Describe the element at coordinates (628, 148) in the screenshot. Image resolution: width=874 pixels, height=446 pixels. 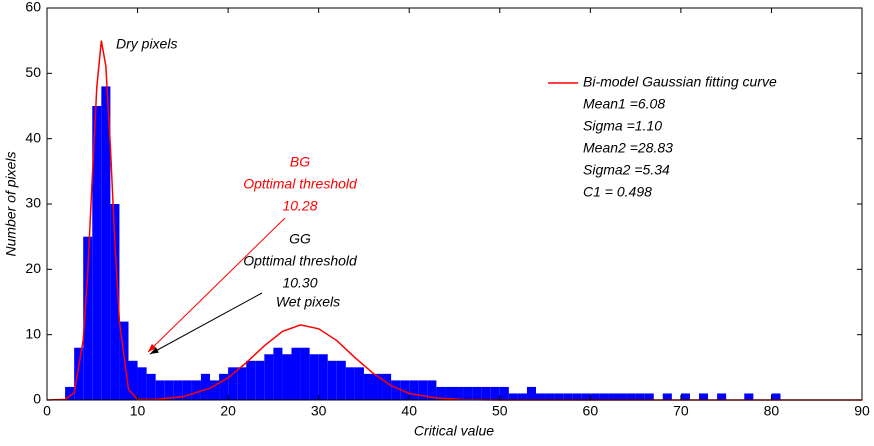
I see `stat-text: Mean2 =28.83` at that location.